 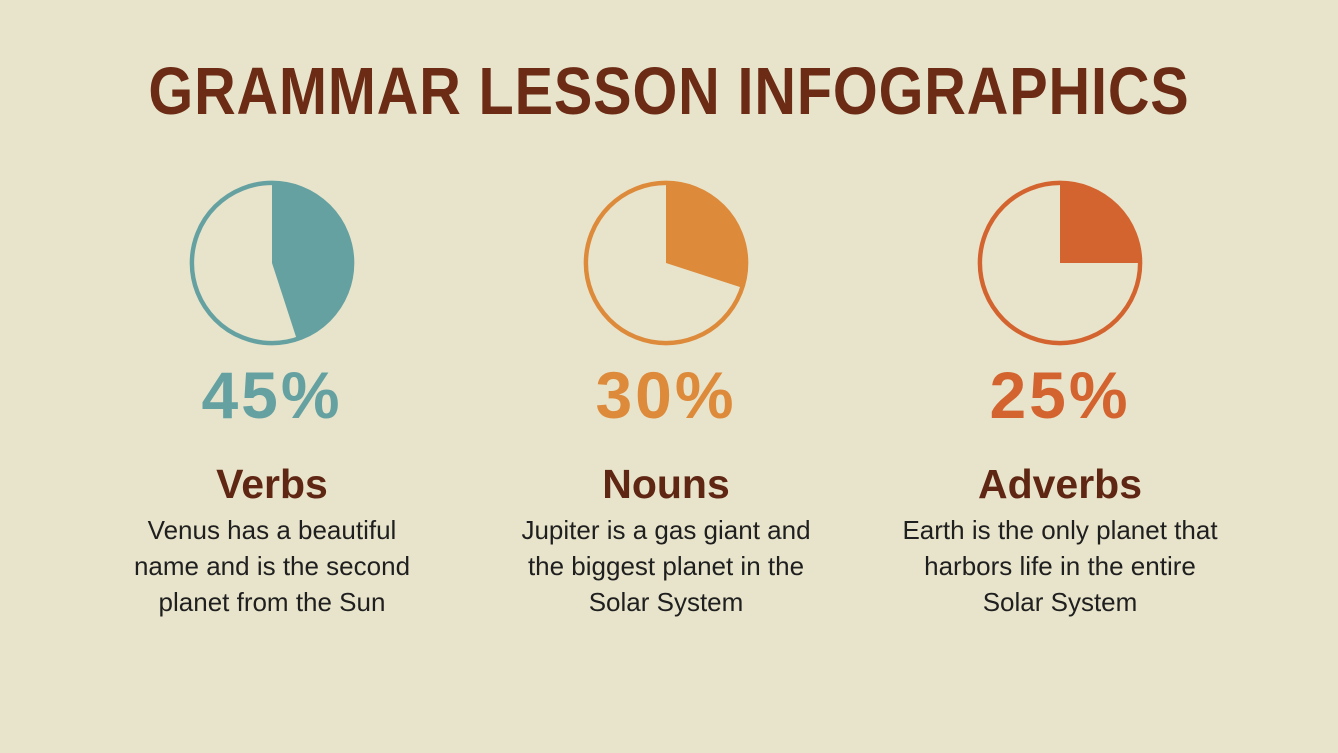 What do you see at coordinates (666, 484) in the screenshot?
I see `column-heading: Nouns` at bounding box center [666, 484].